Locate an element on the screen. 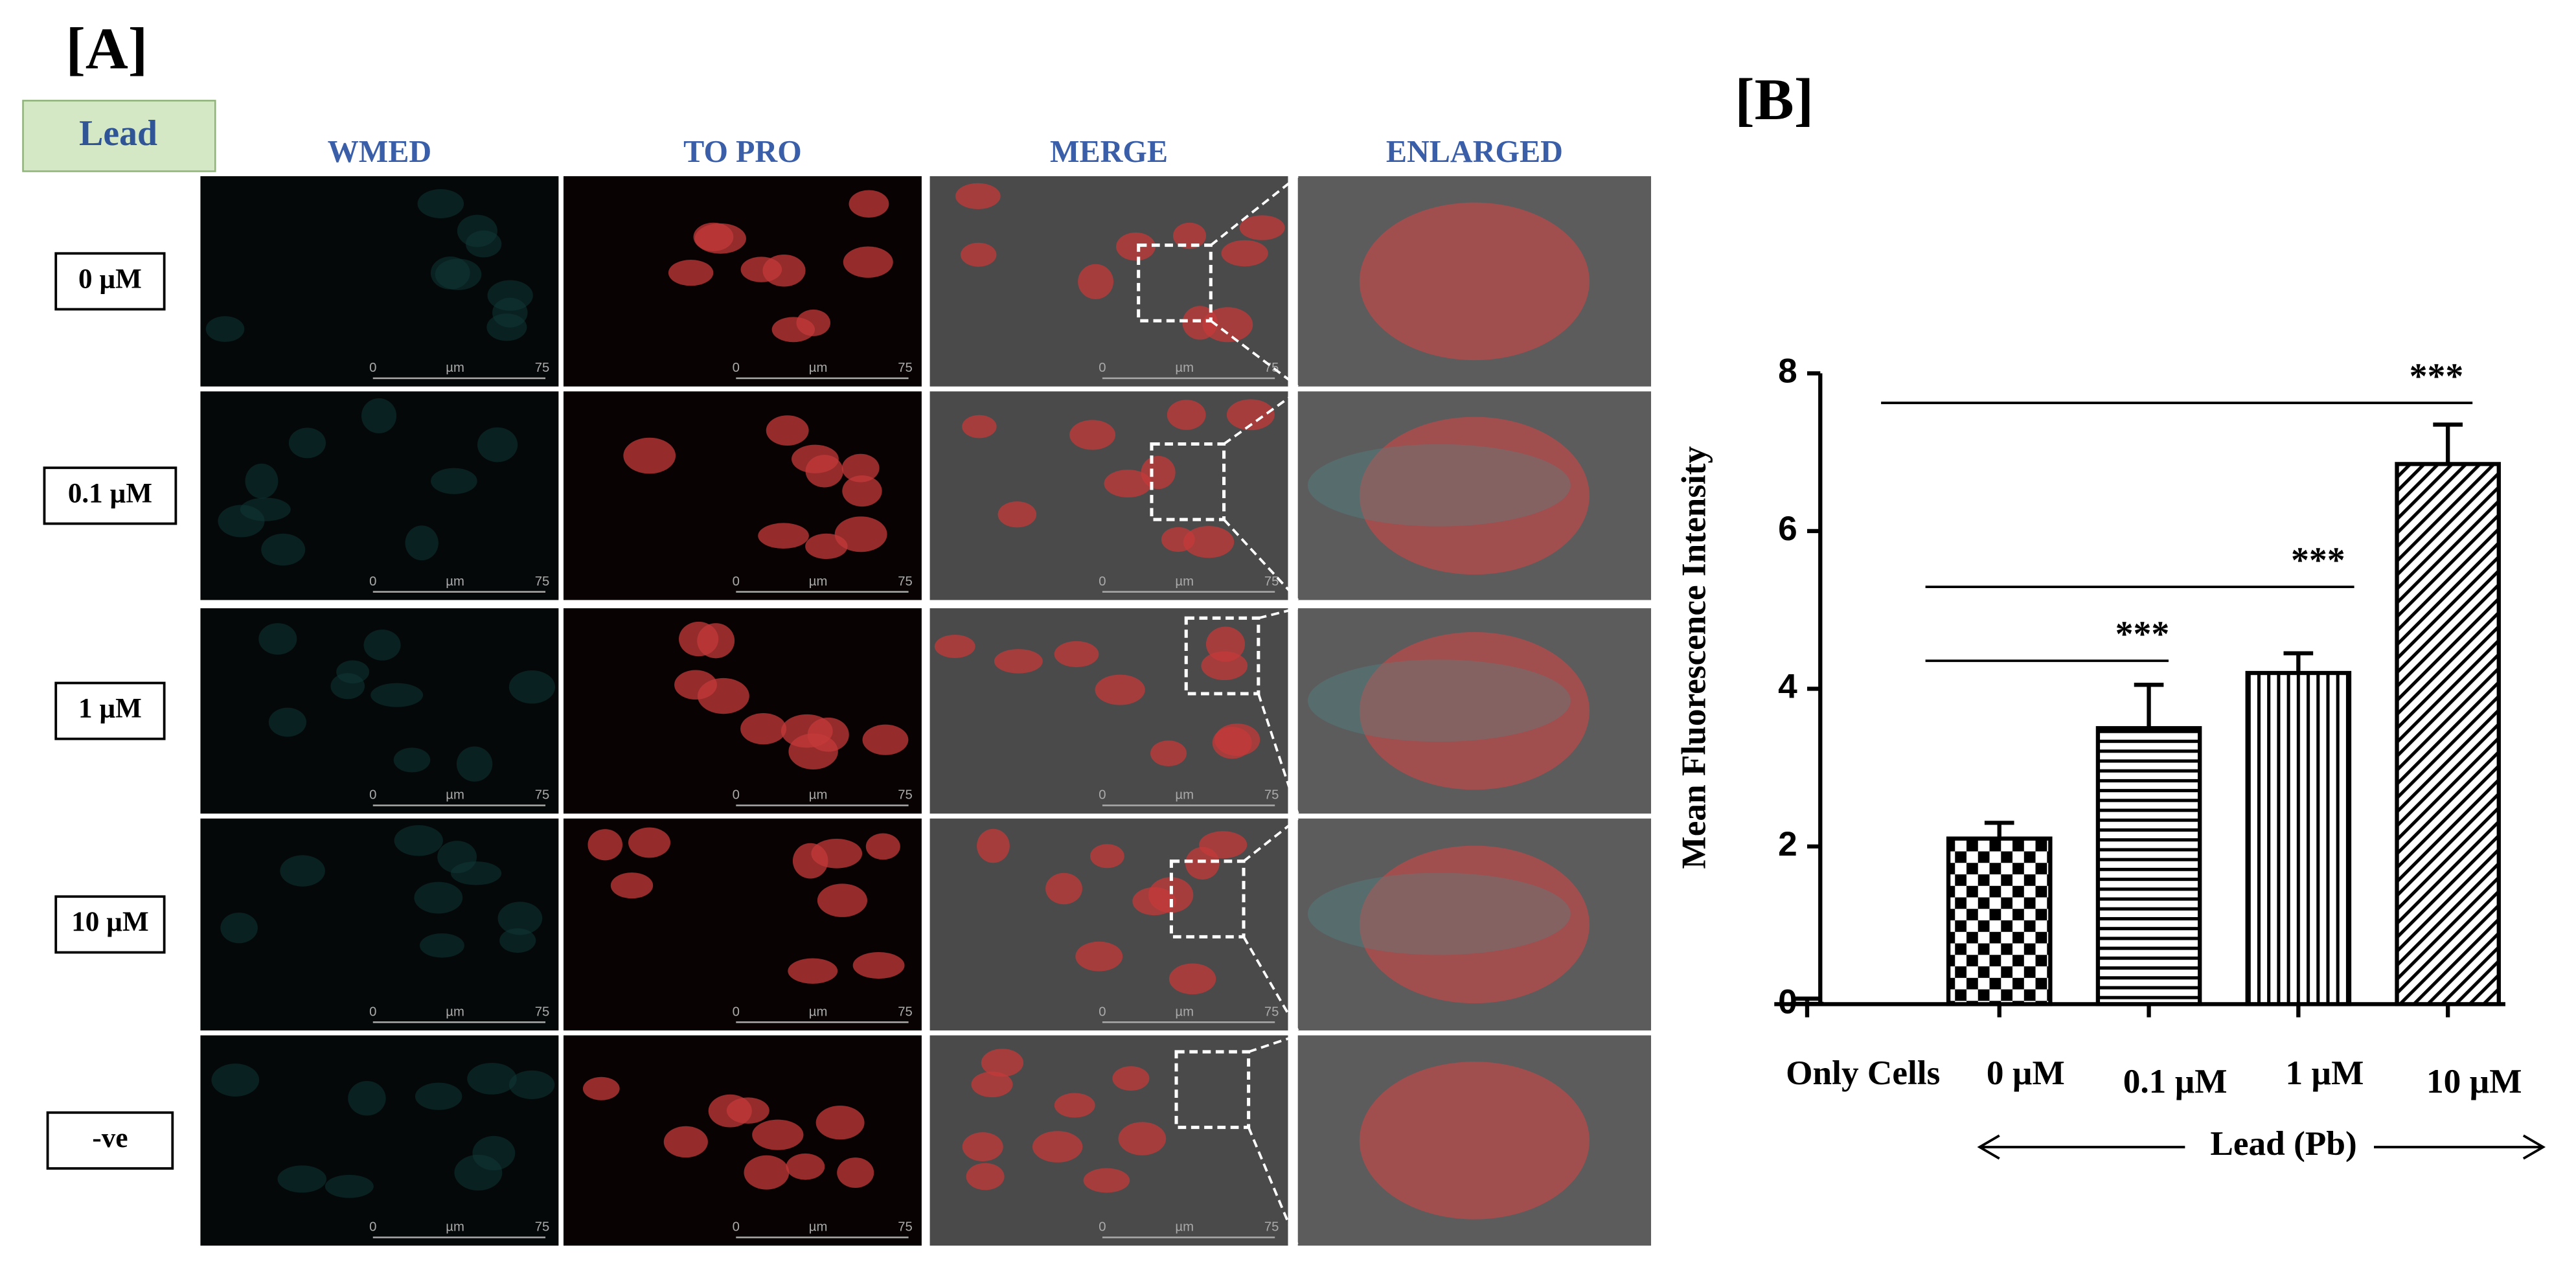  row-label: 0.1 µM is located at coordinates (110, 493).